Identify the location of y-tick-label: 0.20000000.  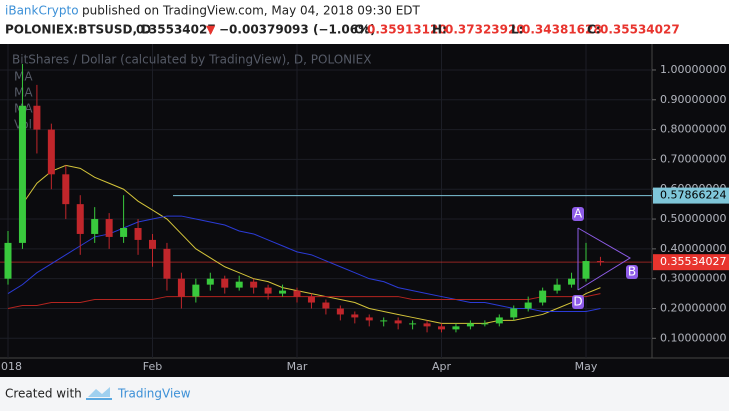
(693, 307).